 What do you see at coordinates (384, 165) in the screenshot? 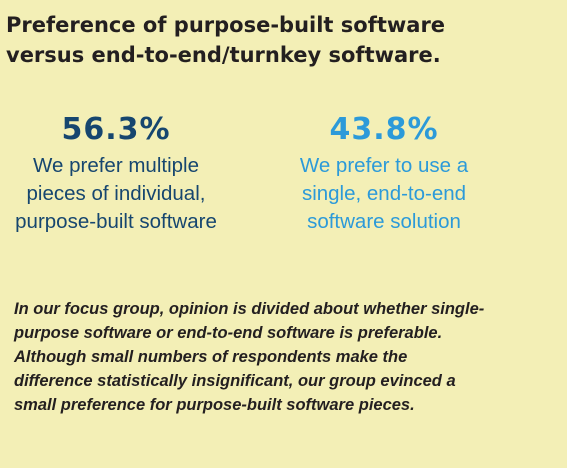
I see `stat-end-to-end-desc-line-1: We prefer to use a` at bounding box center [384, 165].